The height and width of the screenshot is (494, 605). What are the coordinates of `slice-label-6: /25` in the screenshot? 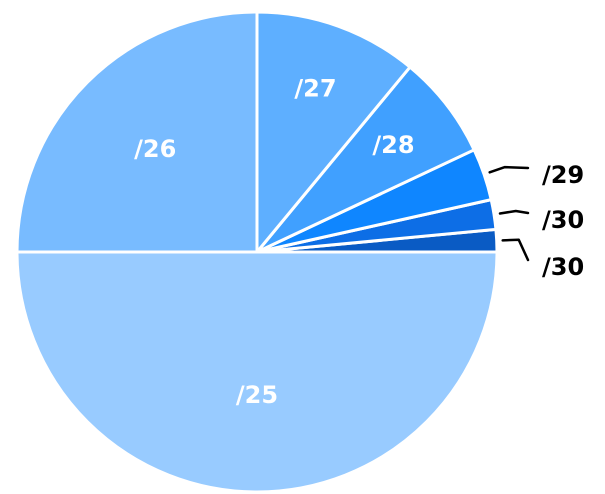 It's located at (257, 395).